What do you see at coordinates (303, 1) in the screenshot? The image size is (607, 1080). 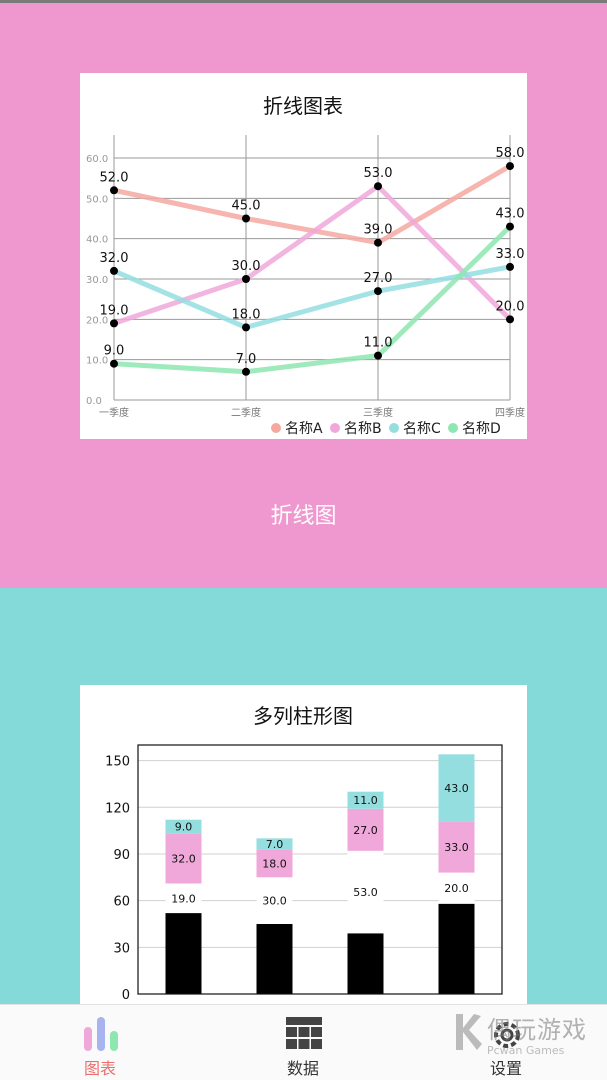 I see `status-bar` at bounding box center [303, 1].